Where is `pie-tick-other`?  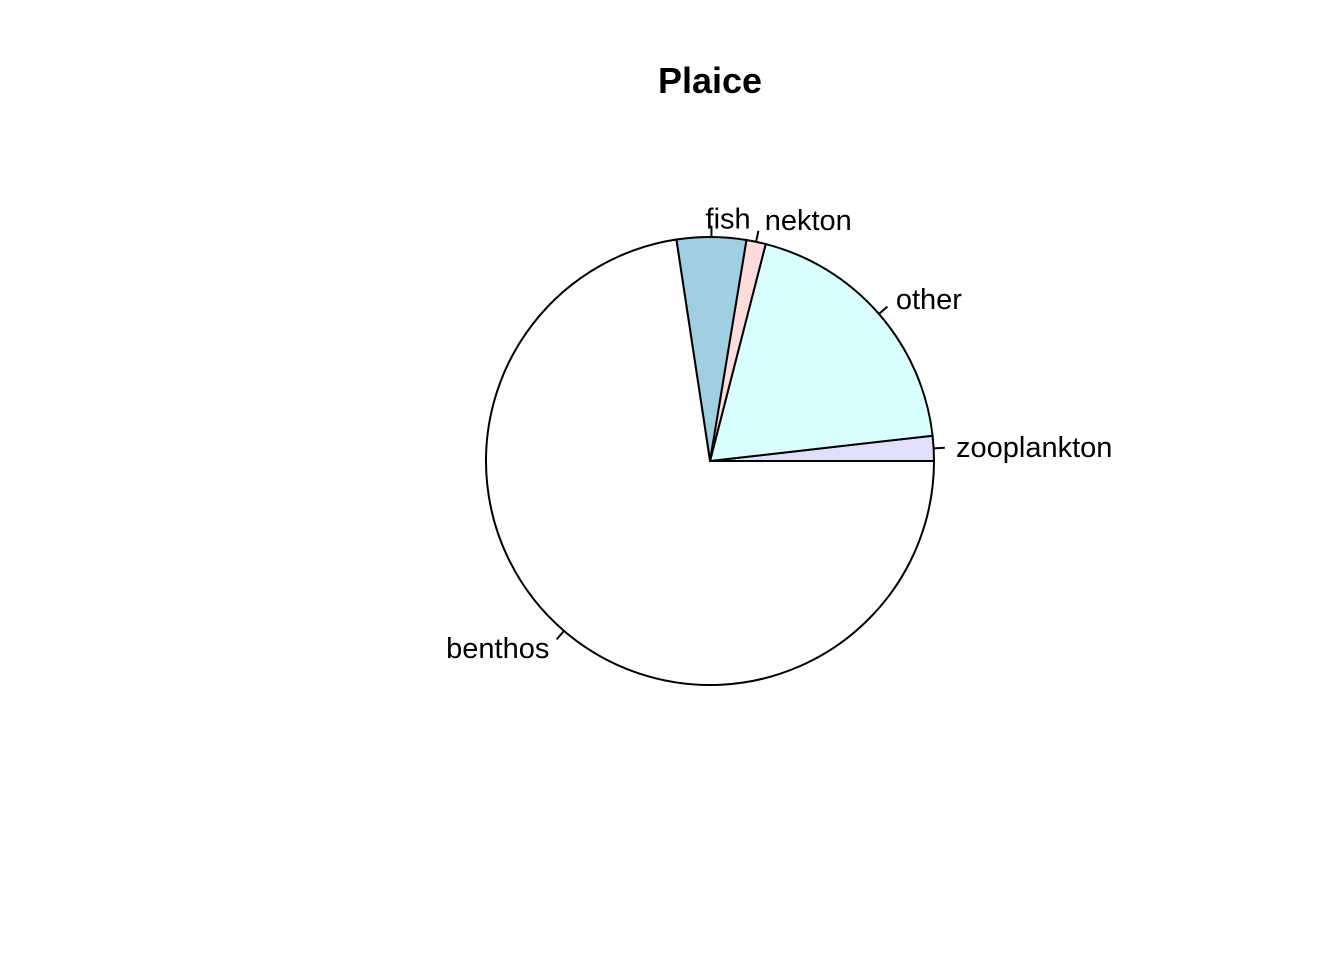
pie-tick-other is located at coordinates (883, 310).